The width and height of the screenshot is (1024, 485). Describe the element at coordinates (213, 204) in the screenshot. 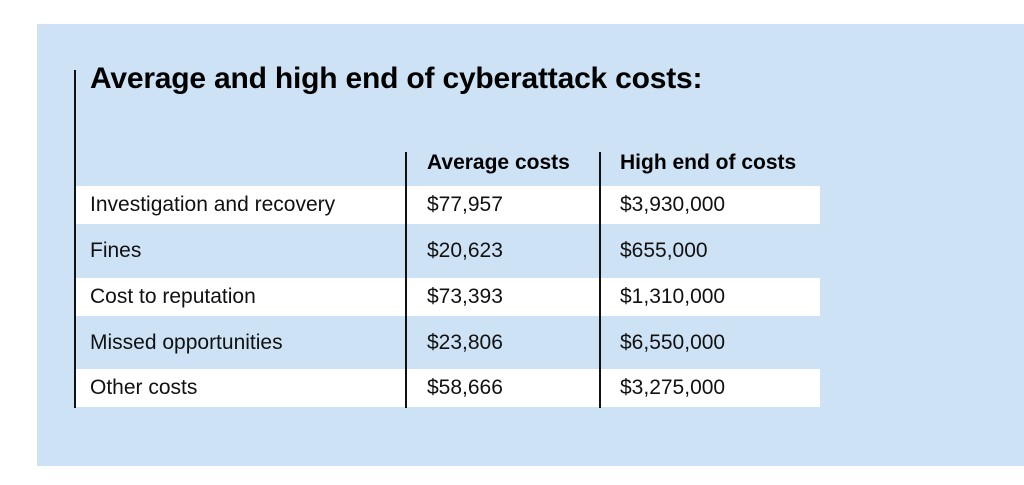

I see `row-label: Investigation and recovery` at that location.